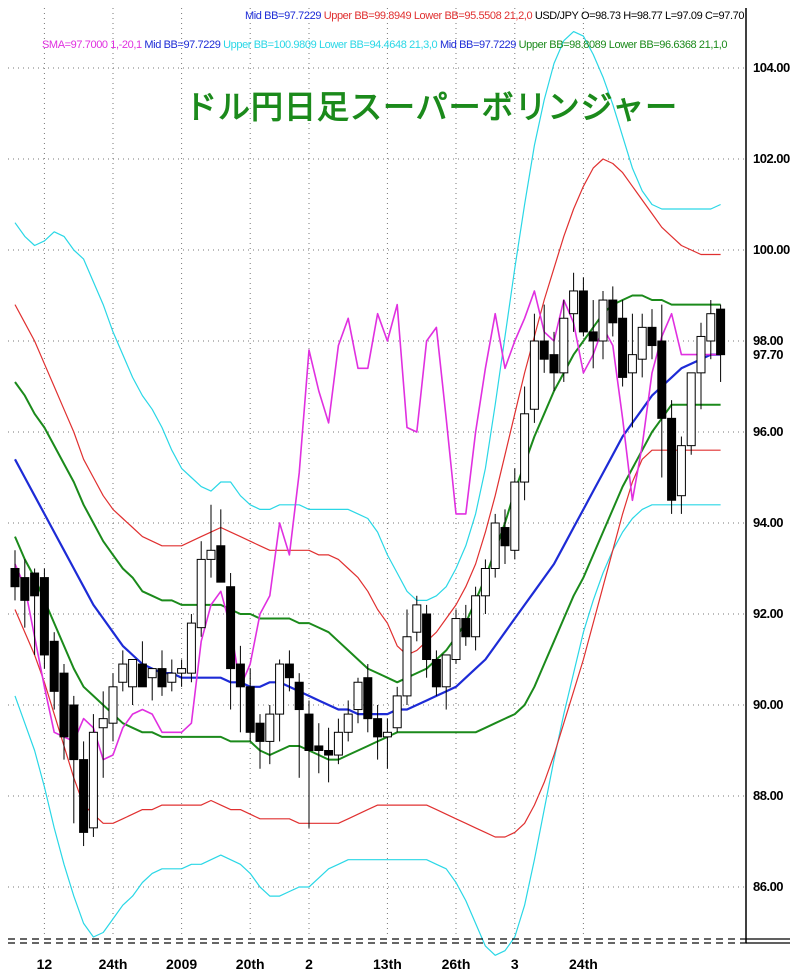 The image size is (798, 977). I want to click on header-ohlc: USD/JPY O=98.73 H=98.77 L=97.09 C=97.70, so click(639, 16).